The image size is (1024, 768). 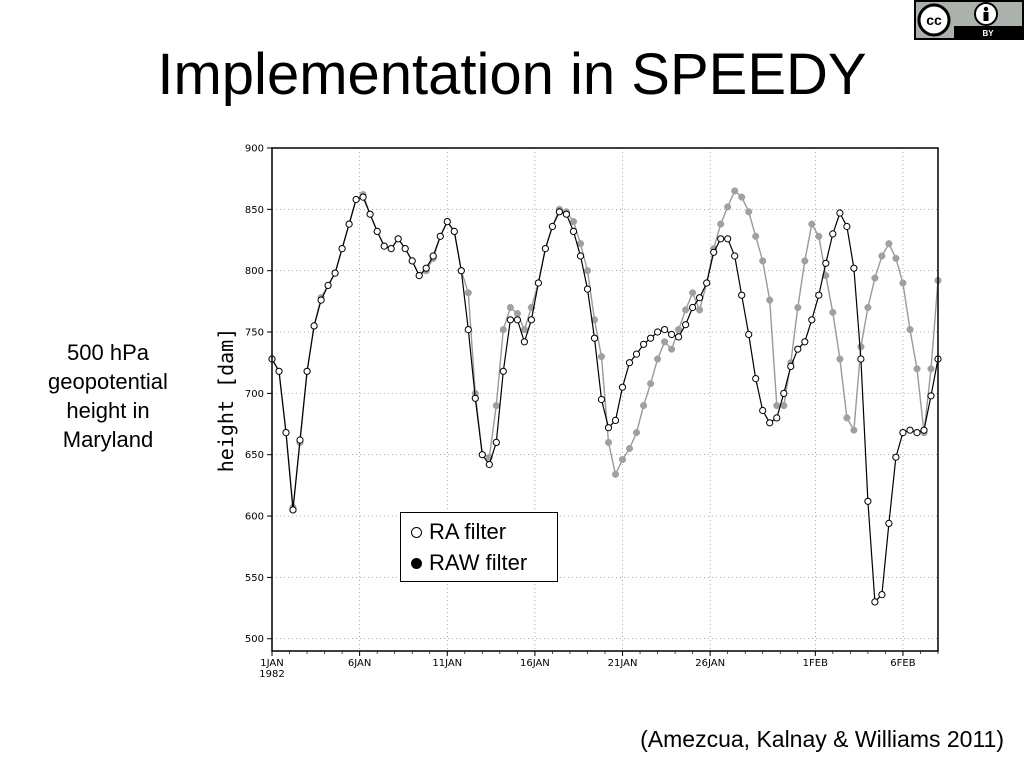 I want to click on slide-title: Implementation in SPEEDY, so click(x=512, y=74).